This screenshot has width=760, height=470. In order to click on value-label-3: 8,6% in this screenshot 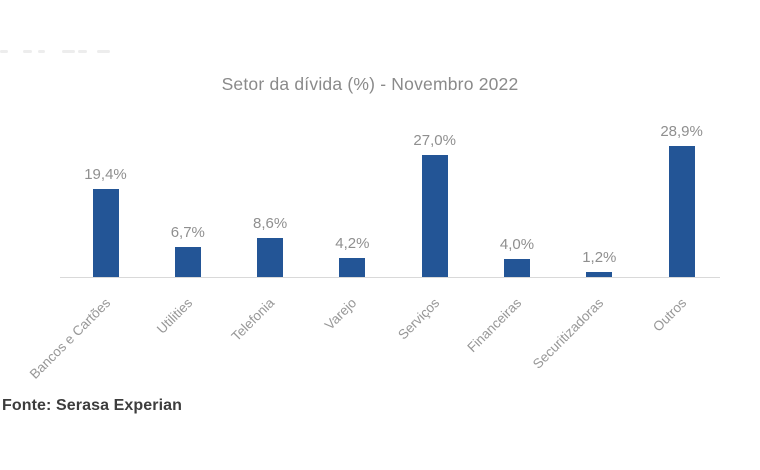, I will do `click(270, 223)`.